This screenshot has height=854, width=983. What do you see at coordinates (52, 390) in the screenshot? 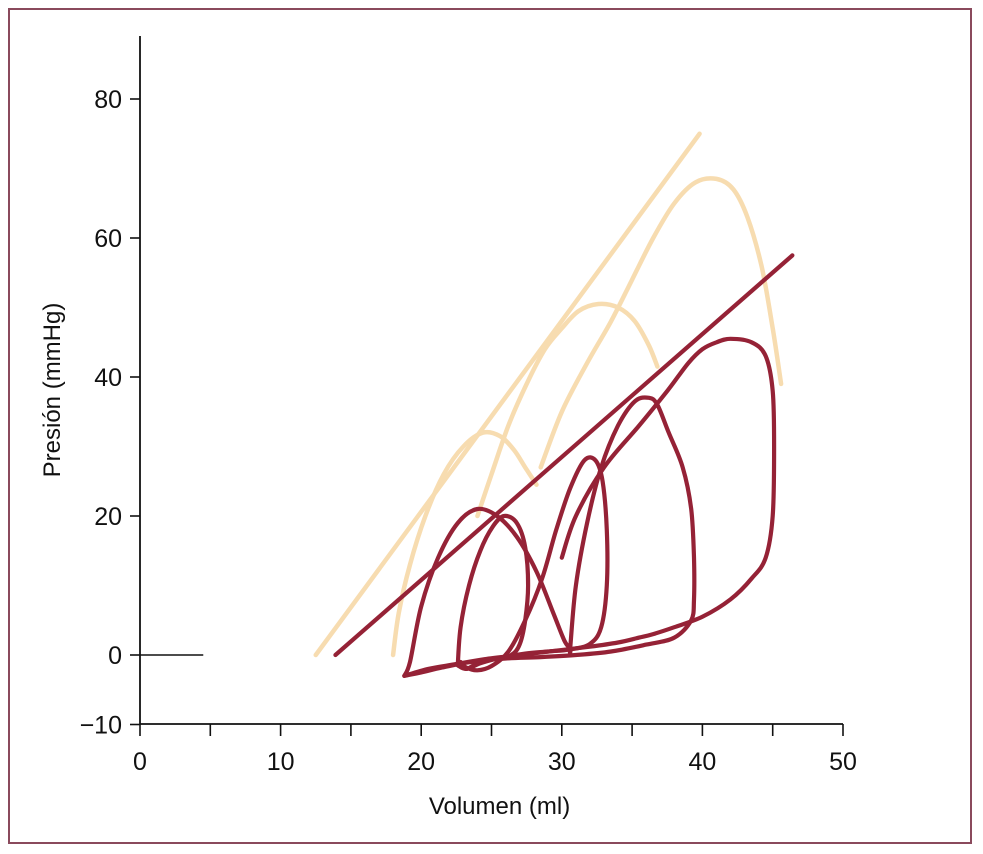
I see `y-axis-title: Presión (mmHg)` at bounding box center [52, 390].